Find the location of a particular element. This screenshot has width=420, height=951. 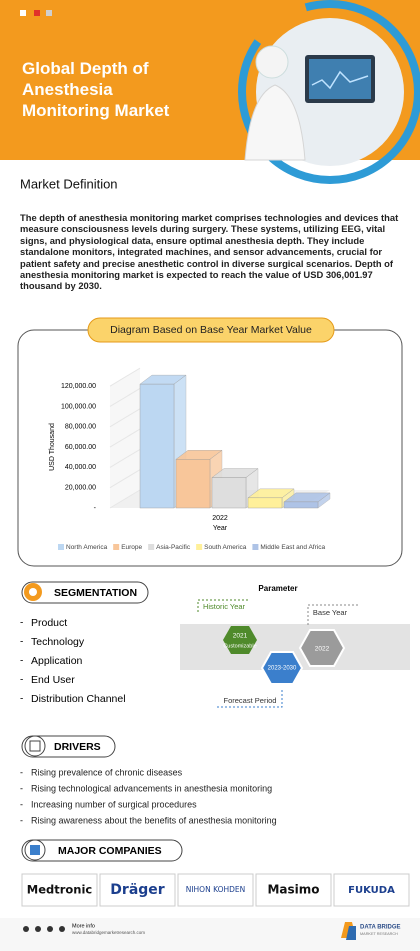

brand-sub: MARKET RESEARCH is located at coordinates (379, 934).